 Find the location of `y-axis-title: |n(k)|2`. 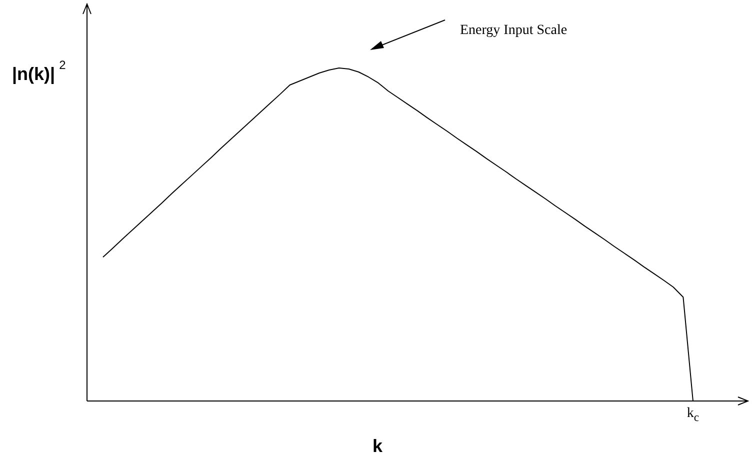

y-axis-title: |n(k)|2 is located at coordinates (39, 71).